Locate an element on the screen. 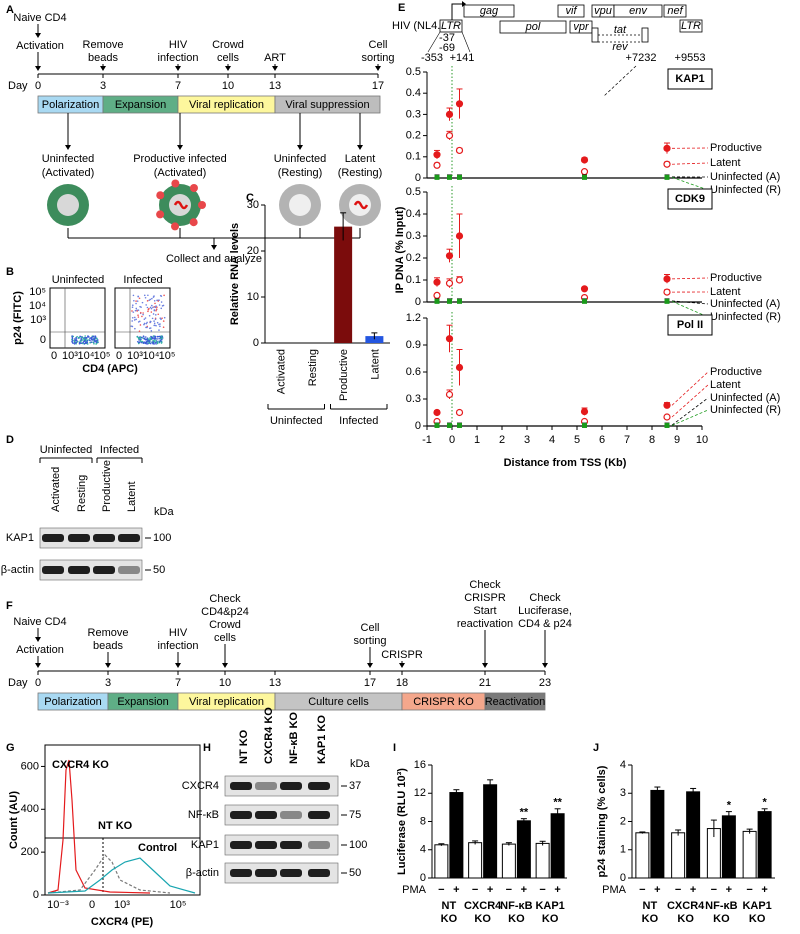 Image resolution: width=800 pixels, height=934 pixels. day-label: 21 is located at coordinates (485, 683).